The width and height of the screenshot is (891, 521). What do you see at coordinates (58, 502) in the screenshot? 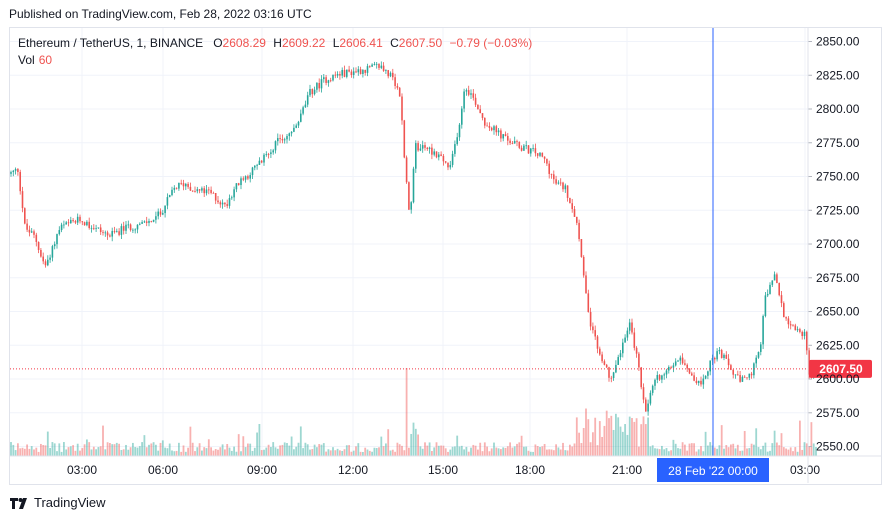
I see `tradingview-brand: TradingView` at bounding box center [58, 502].